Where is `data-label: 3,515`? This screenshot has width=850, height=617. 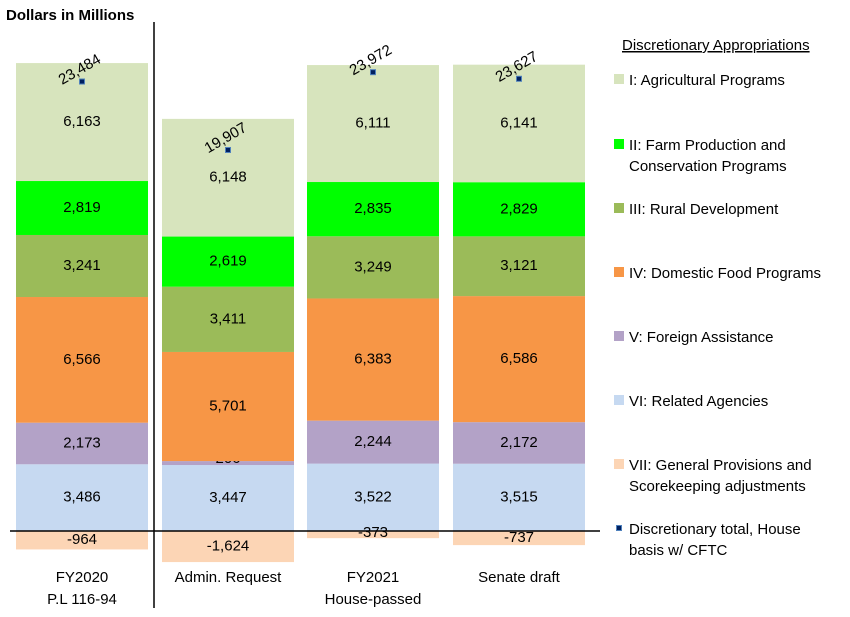 data-label: 3,515 is located at coordinates (519, 496).